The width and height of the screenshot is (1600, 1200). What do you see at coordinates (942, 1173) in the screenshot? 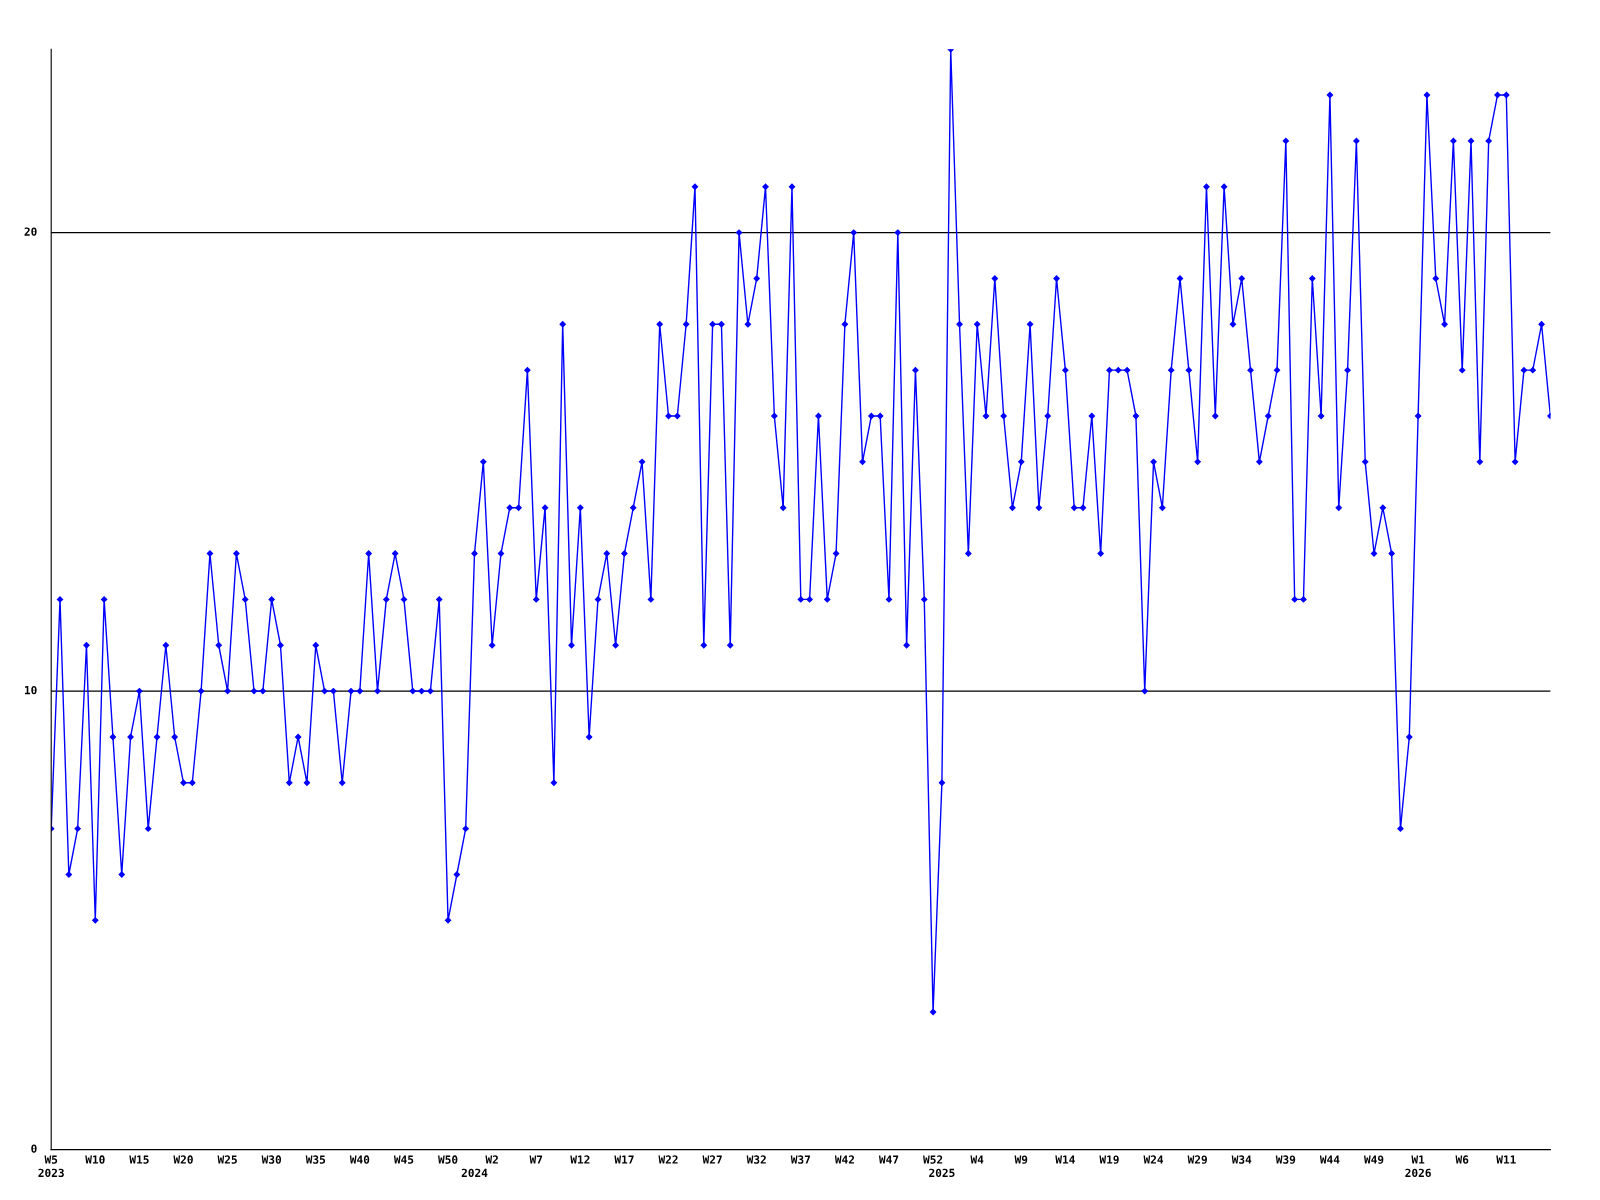
I see `x-tick-label: 2025` at bounding box center [942, 1173].